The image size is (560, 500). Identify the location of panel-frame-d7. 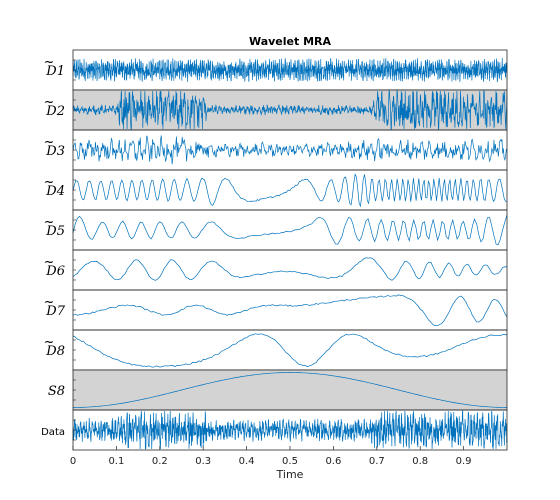
(290, 310).